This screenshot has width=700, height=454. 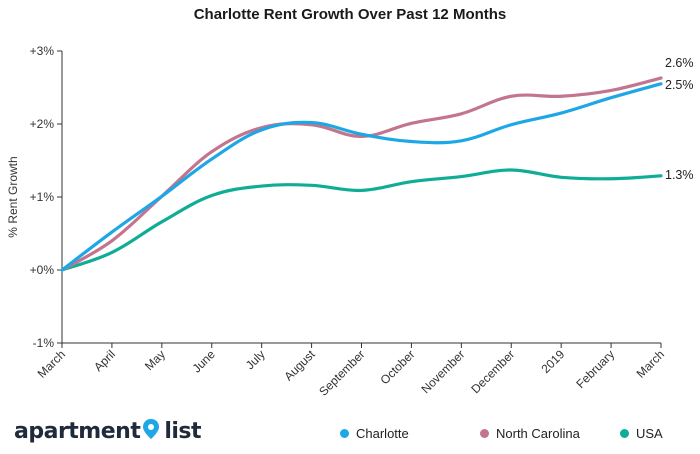 I want to click on x-tick-label: 2019, so click(x=553, y=361).